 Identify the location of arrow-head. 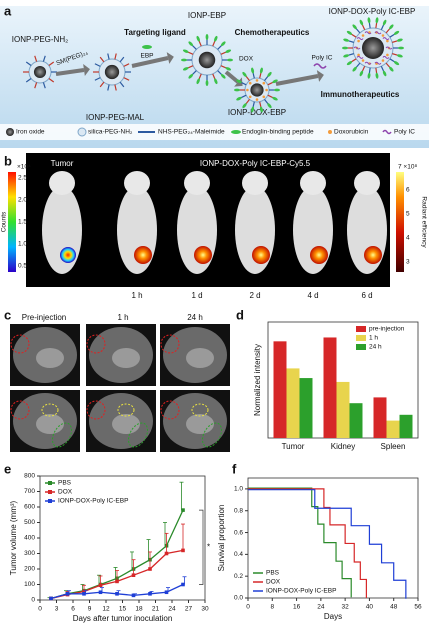
(86, 70).